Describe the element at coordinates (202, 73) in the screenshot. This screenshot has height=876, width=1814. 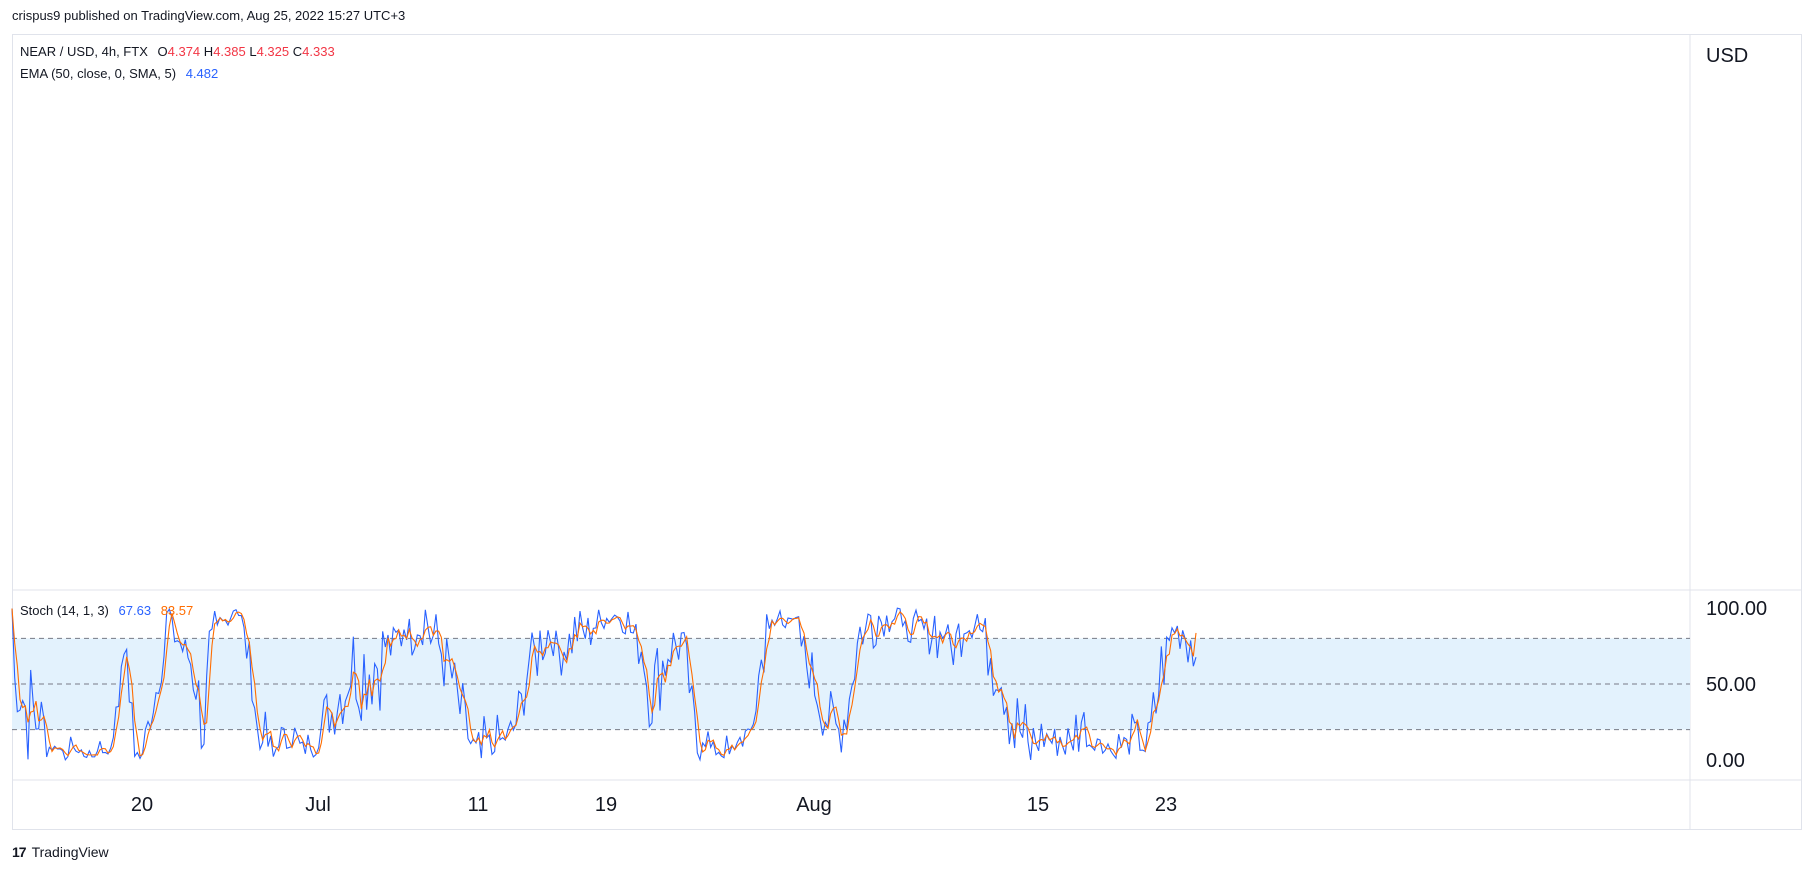
I see `ema-value: 4.482` at that location.